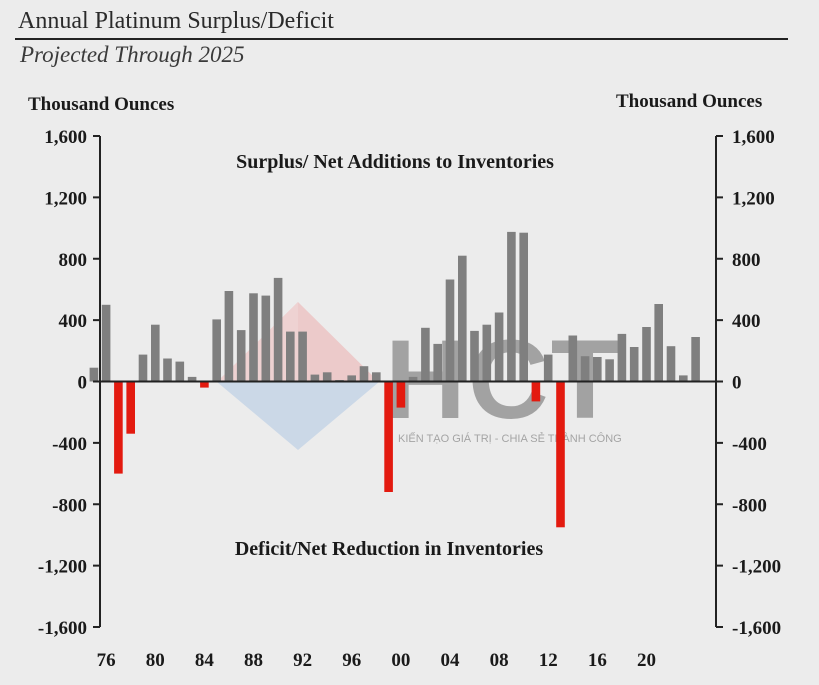  I want to click on y-tick-label-left: -400, so click(69, 444).